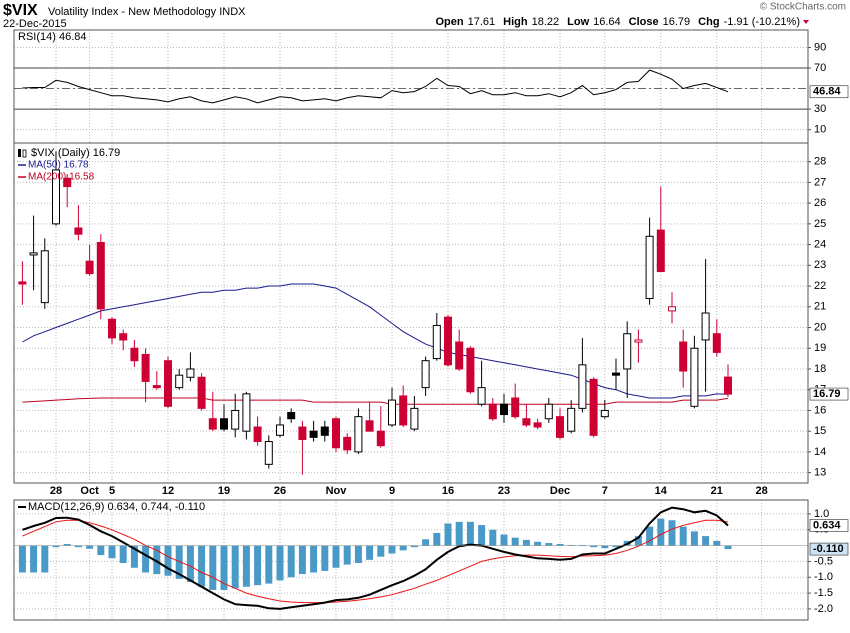 This screenshot has height=633, width=850. Describe the element at coordinates (375, 561) in the screenshot. I see `signal-line` at that location.